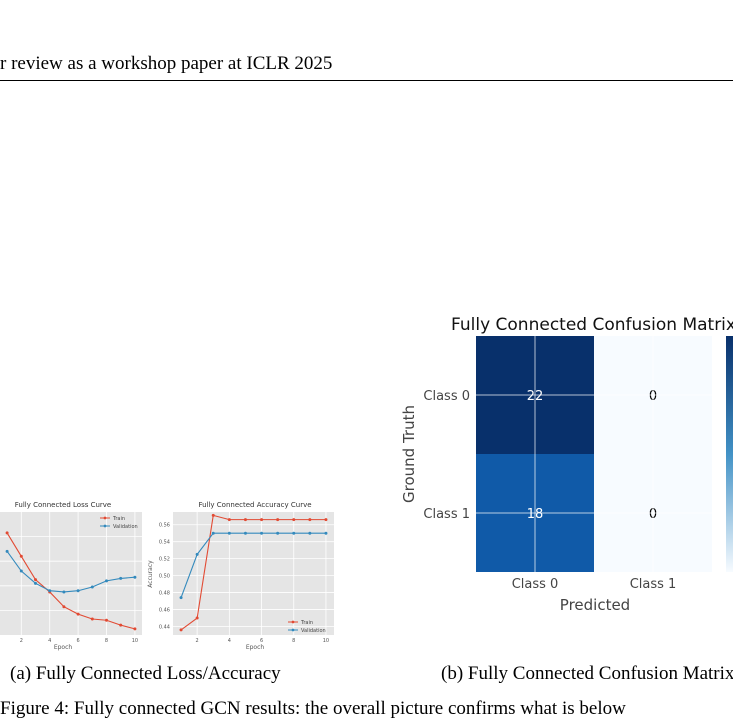  What do you see at coordinates (306, 623) in the screenshot?
I see `accuracy-legend-label: Train` at bounding box center [306, 623].